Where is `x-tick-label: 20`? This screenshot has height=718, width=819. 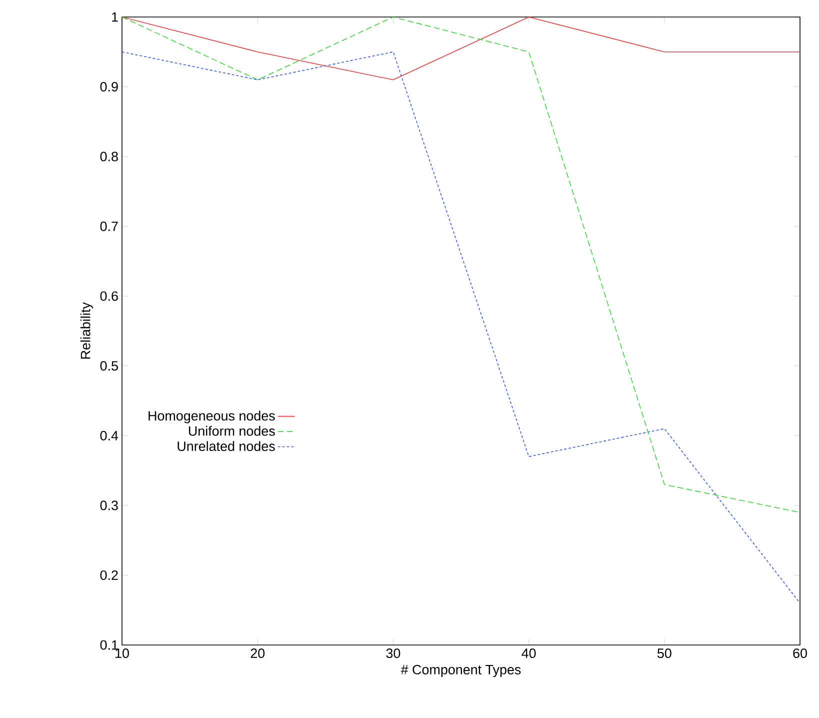 x-tick-label: 20 is located at coordinates (257, 653).